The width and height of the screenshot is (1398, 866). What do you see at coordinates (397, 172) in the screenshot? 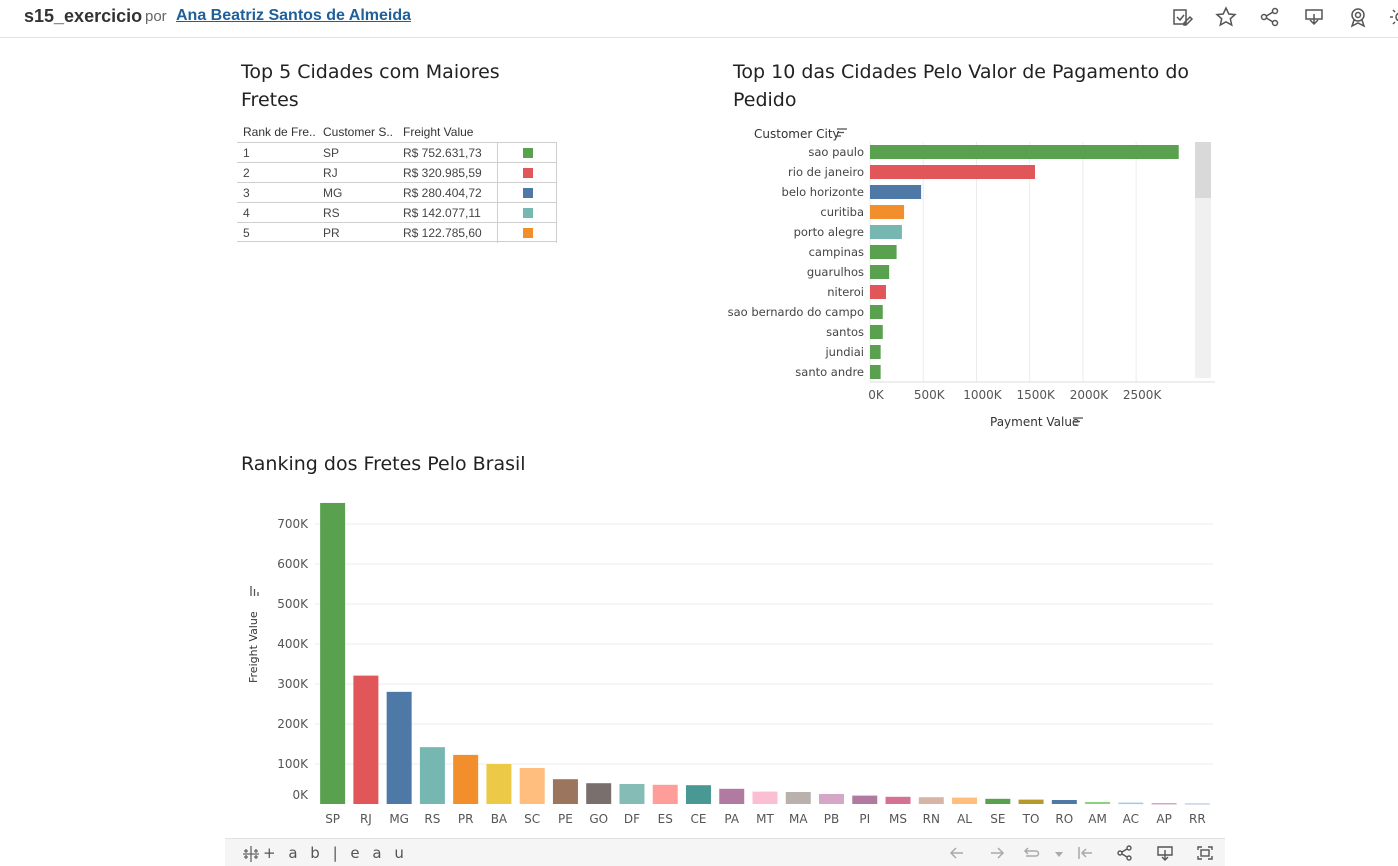
I see `table-row: 2 RJ R$ 320.985,59` at bounding box center [397, 172].